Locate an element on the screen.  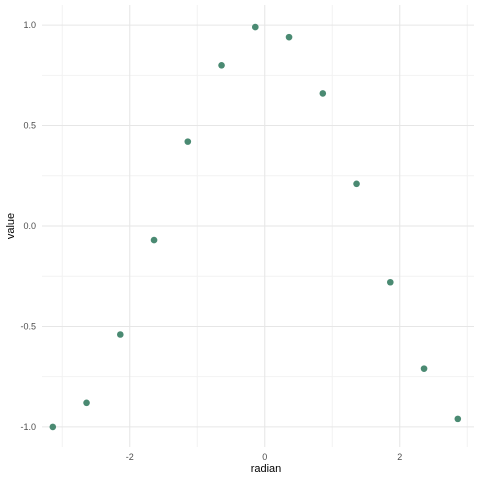
y-tick-label: 0.0 is located at coordinates (29, 226).